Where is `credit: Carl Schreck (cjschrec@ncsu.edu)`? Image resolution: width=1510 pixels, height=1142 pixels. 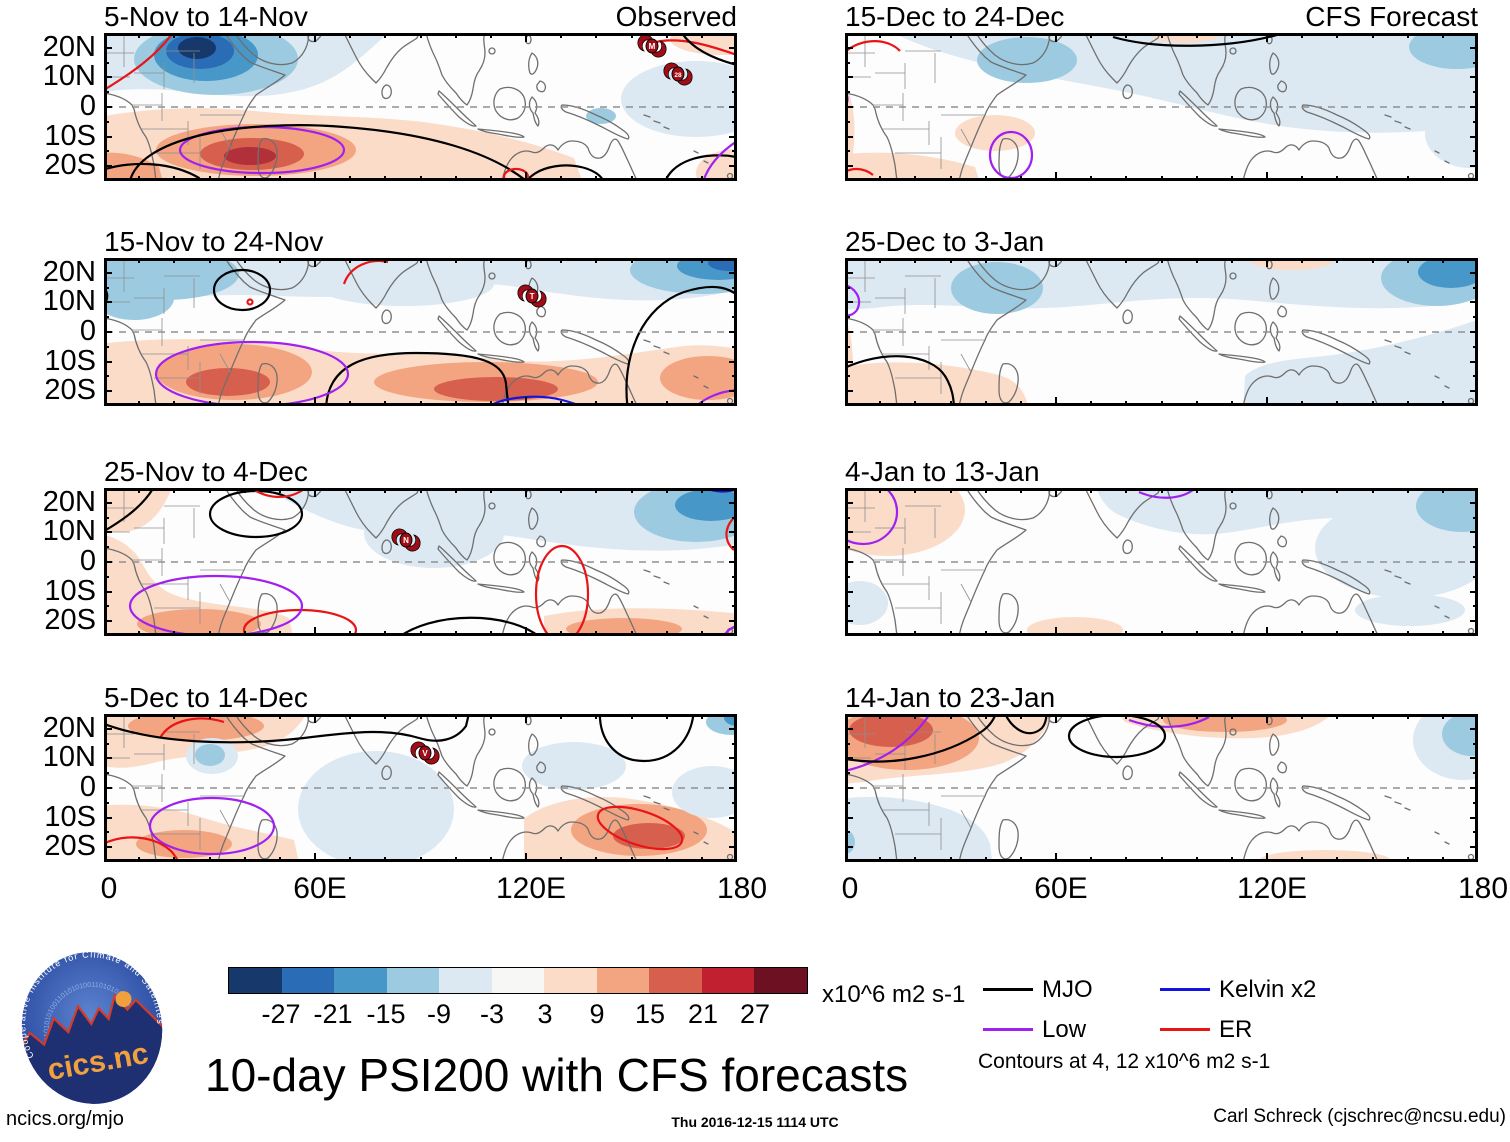
credit: Carl Schreck (cjschrec@ncsu.edu) is located at coordinates (1359, 1116).